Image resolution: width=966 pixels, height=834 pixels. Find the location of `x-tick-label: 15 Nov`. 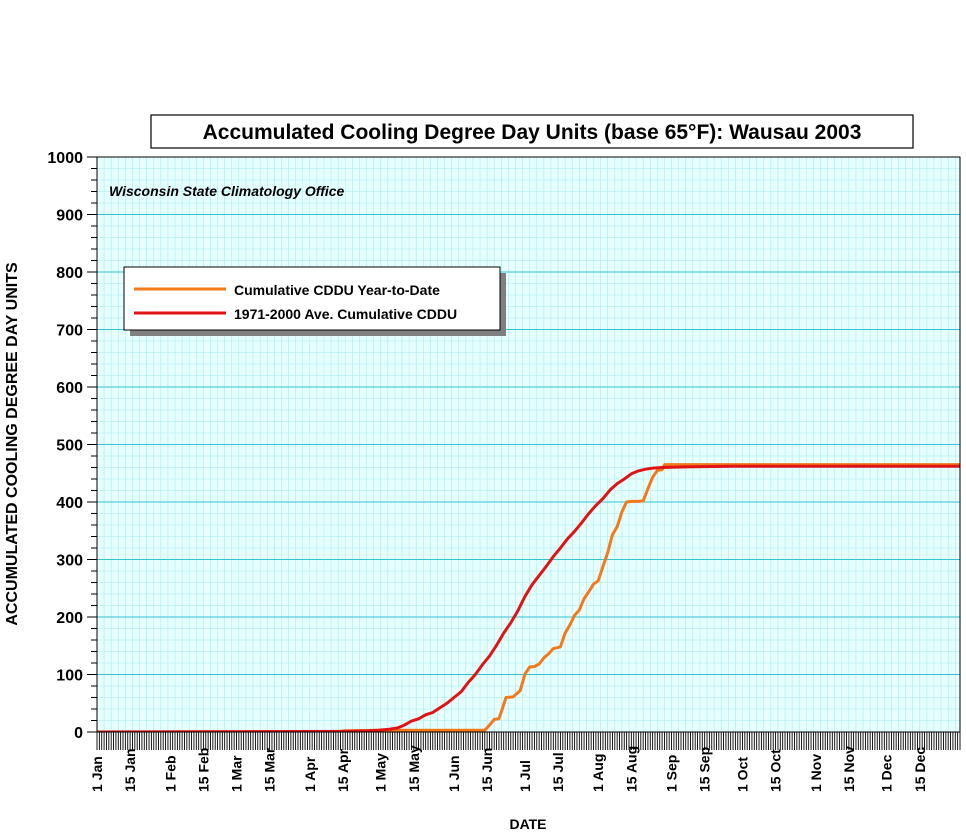

x-tick-label: 15 Nov is located at coordinates (849, 769).